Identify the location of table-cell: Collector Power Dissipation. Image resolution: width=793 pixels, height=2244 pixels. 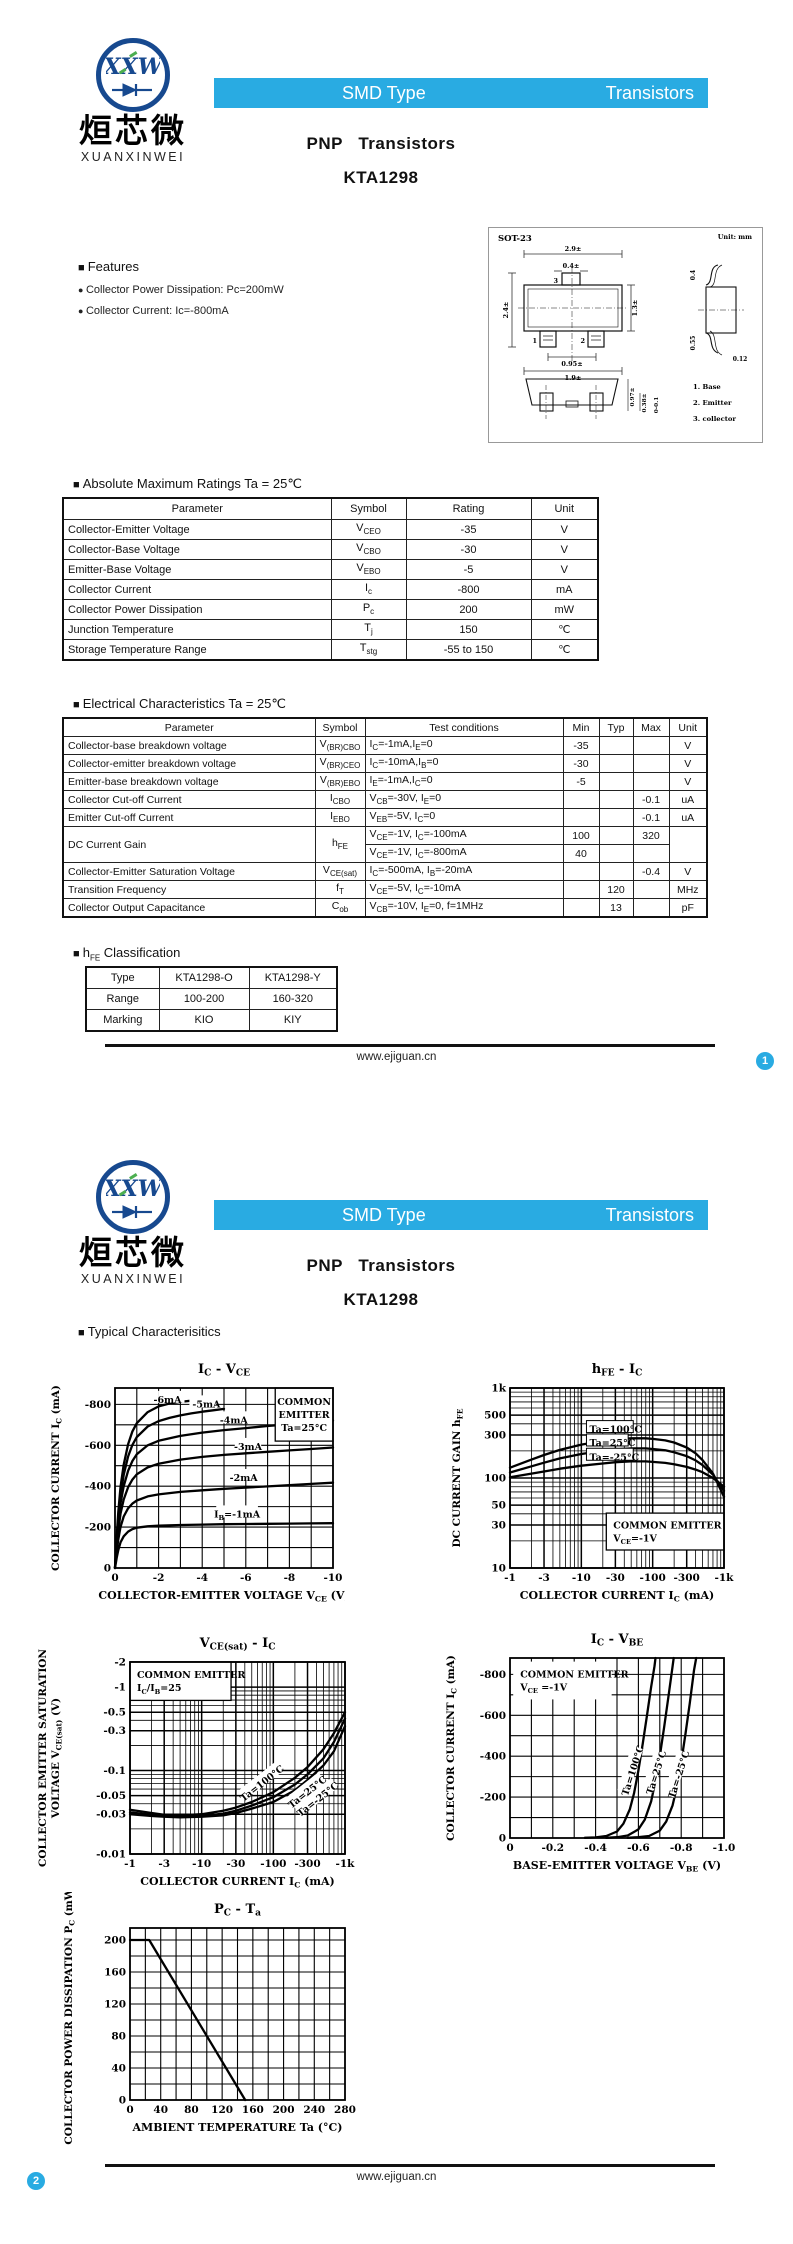
(197, 609).